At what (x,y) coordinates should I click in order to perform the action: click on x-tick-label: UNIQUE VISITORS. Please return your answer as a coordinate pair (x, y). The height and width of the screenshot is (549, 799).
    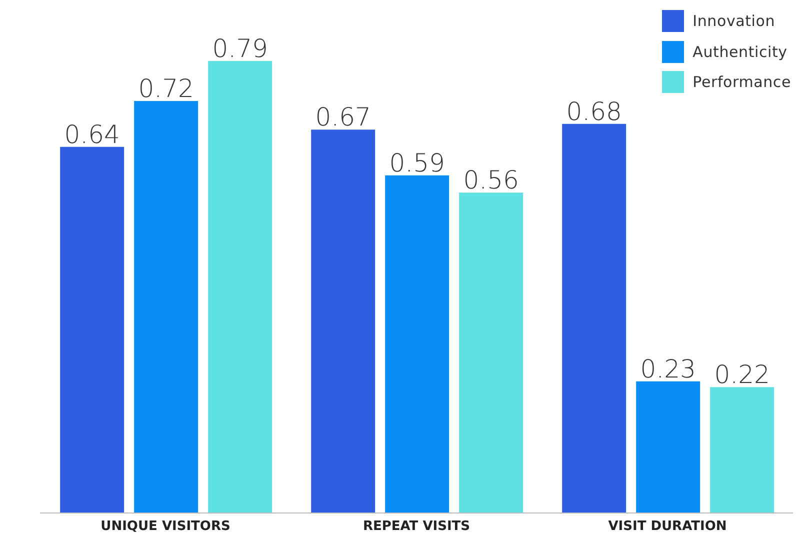
    Looking at the image, I should click on (165, 526).